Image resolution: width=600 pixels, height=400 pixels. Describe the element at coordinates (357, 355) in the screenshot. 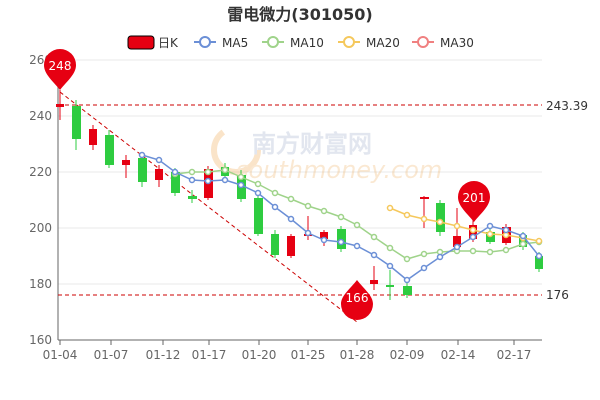

I see `x-tick-label: 01-28` at that location.